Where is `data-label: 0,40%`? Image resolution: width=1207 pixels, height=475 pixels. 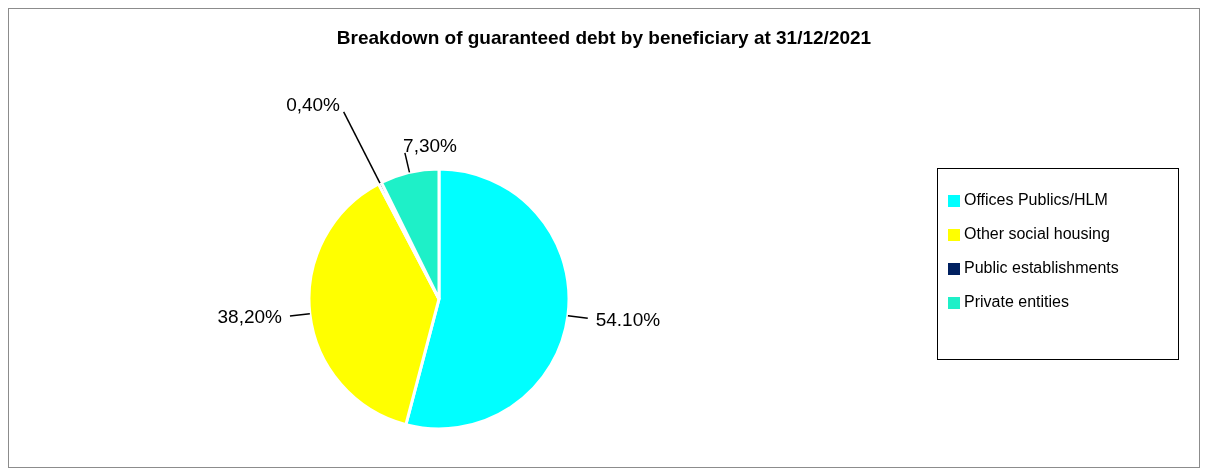 data-label: 0,40% is located at coordinates (313, 105).